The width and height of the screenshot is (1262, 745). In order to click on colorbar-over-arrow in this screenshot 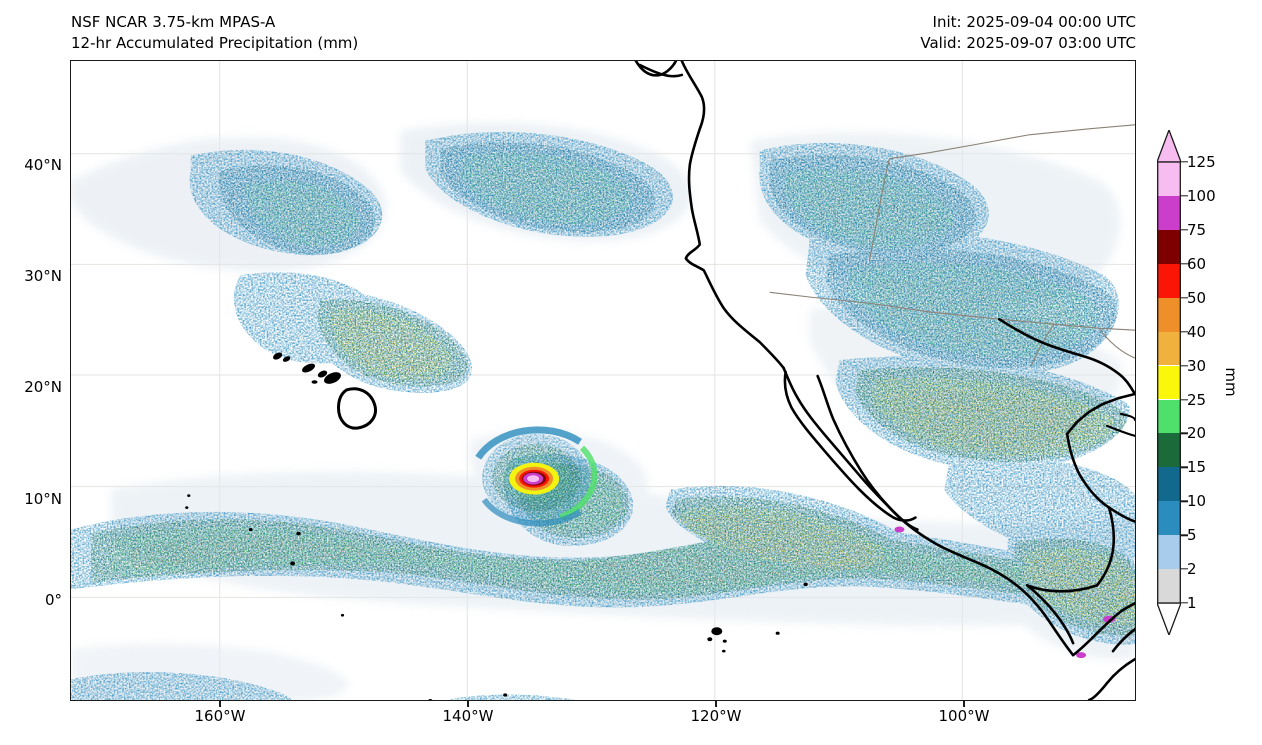, I will do `click(1169, 146)`.